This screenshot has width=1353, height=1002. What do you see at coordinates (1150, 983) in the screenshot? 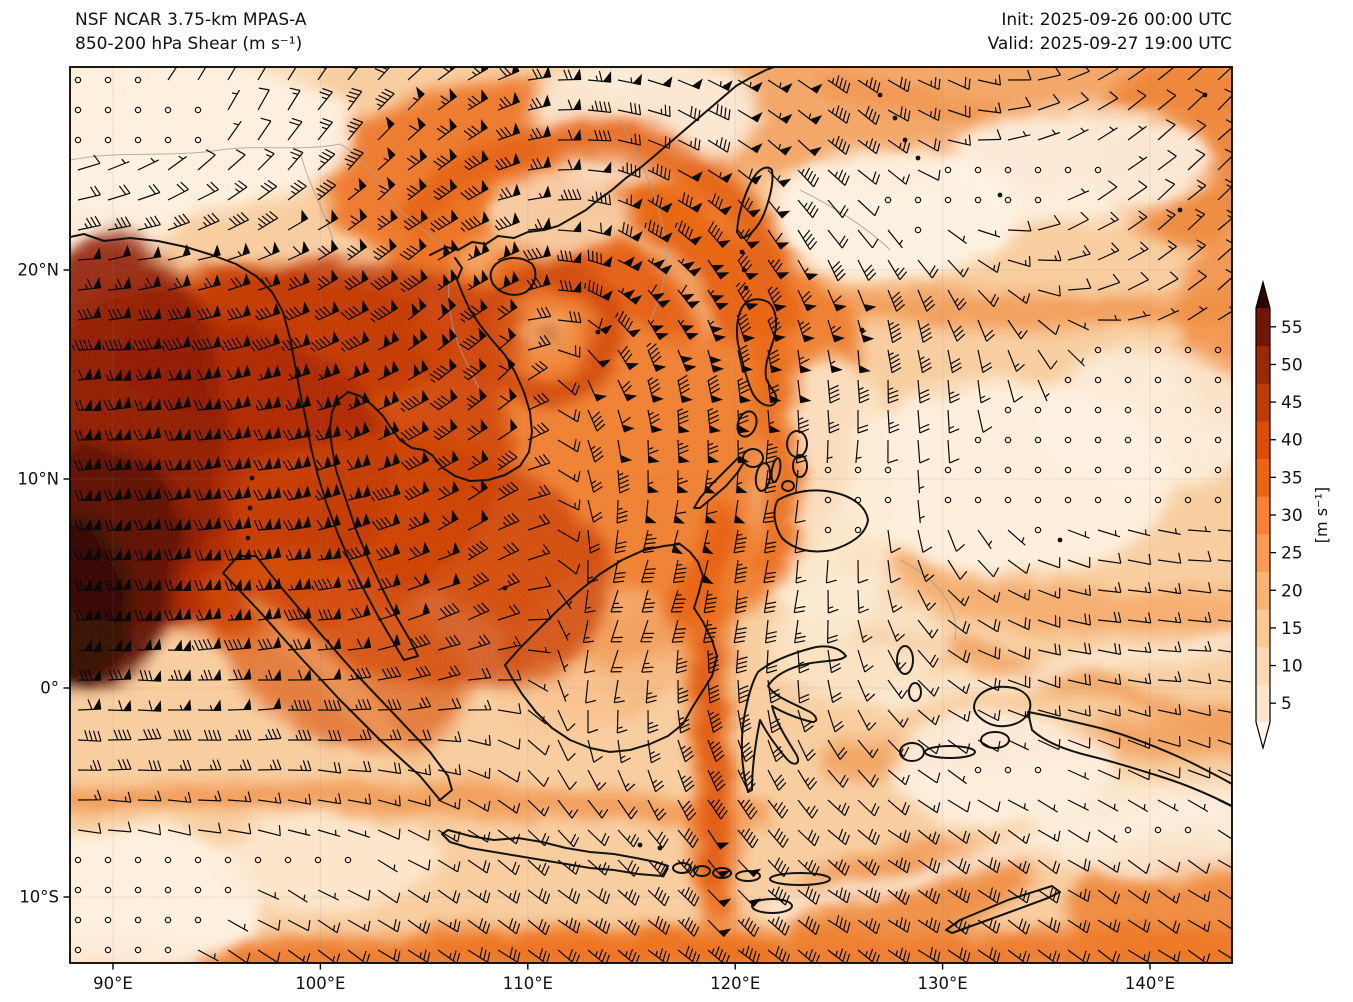
I see `x-tick-label: 140°E` at bounding box center [1150, 983].